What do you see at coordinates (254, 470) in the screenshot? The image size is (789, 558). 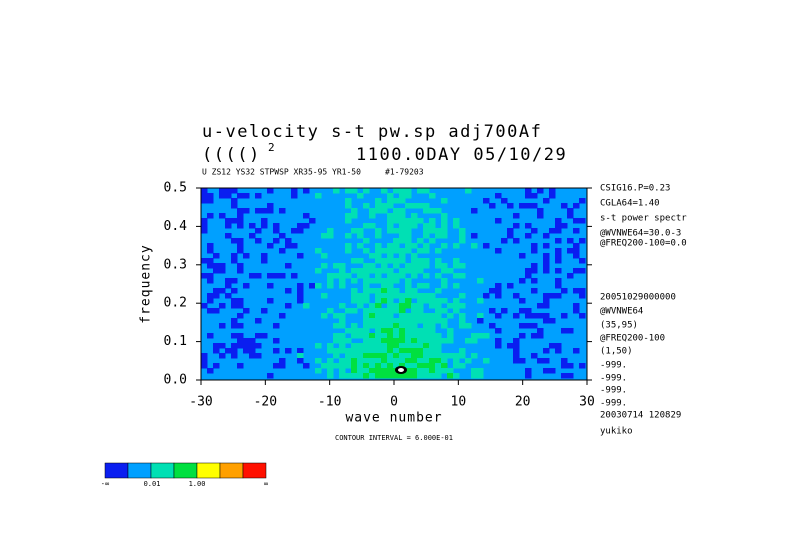 I see `colorbar-swatch` at bounding box center [254, 470].